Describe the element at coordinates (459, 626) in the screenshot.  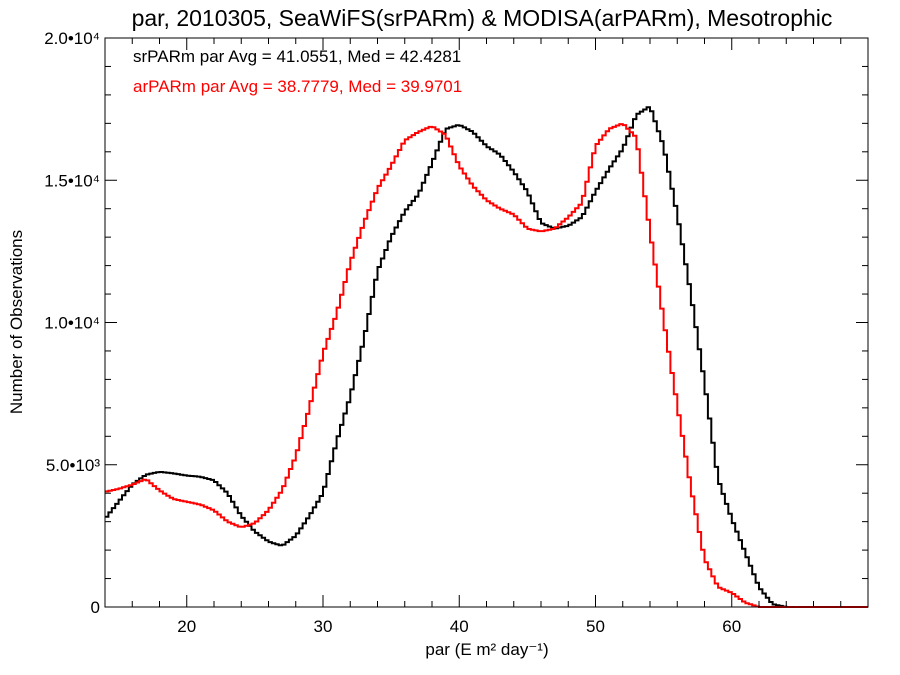
I see `x-tick-label: 40` at that location.